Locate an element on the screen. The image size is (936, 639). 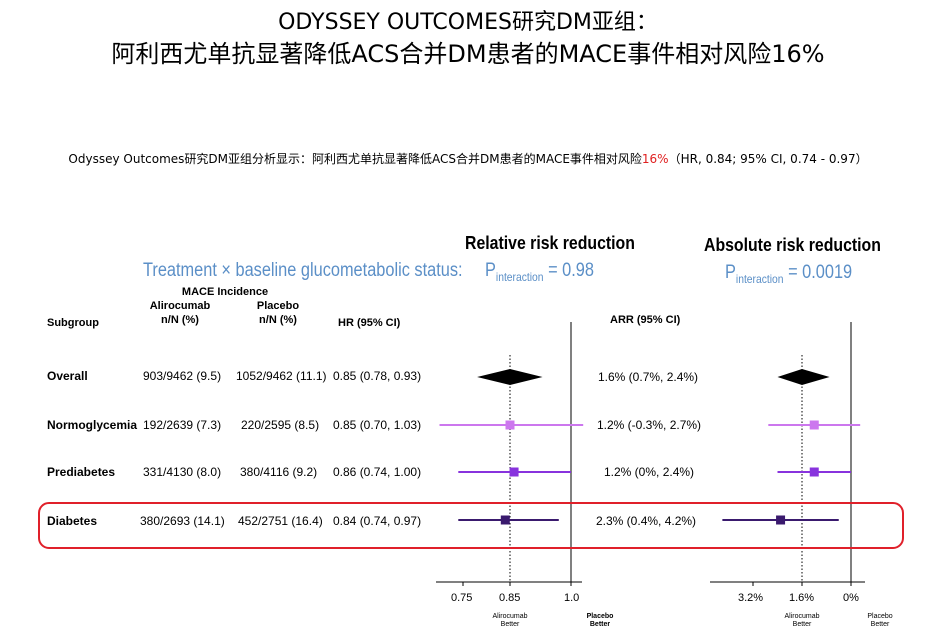
arr-header: ARR (95% CI) is located at coordinates (645, 320).